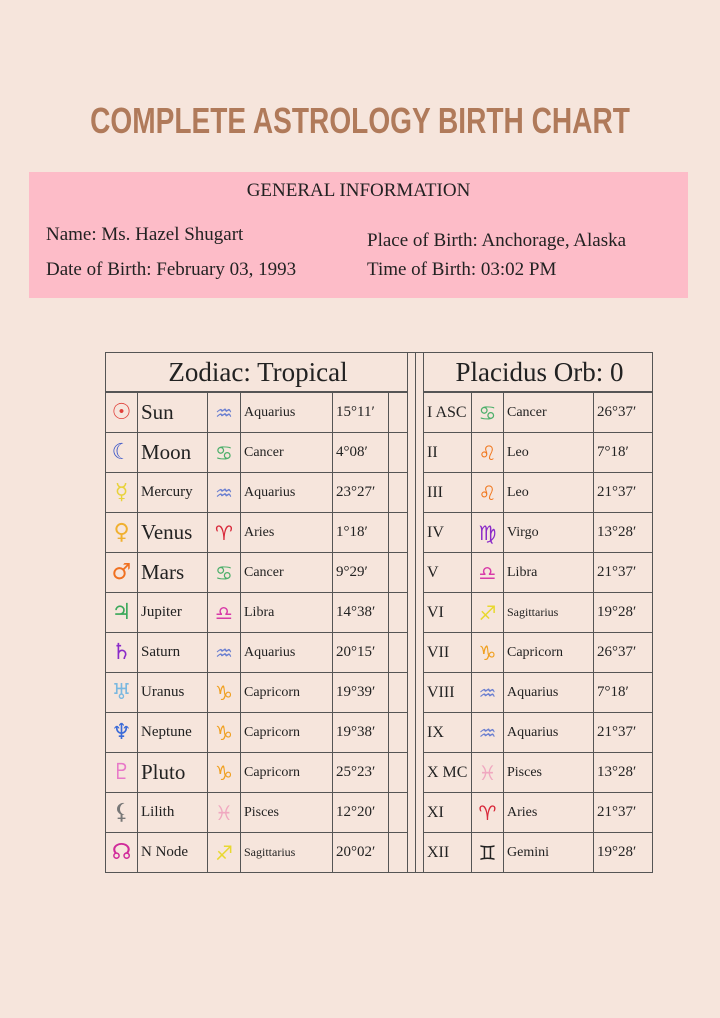  What do you see at coordinates (172, 572) in the screenshot?
I see `planet-name: Mars` at bounding box center [172, 572].